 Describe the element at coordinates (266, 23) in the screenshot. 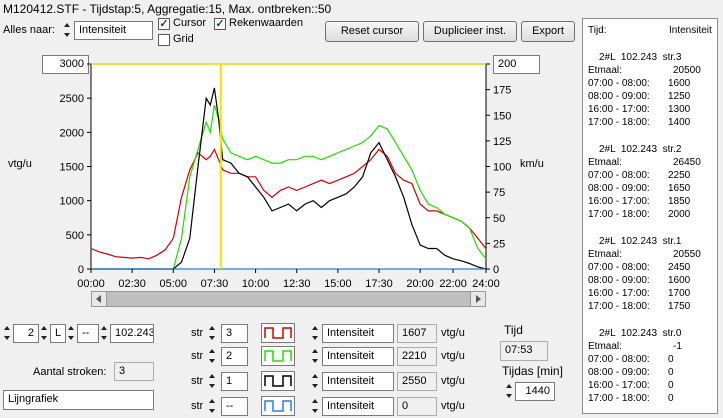

I see `rekenwaarden-label: Rekenwaarden` at that location.